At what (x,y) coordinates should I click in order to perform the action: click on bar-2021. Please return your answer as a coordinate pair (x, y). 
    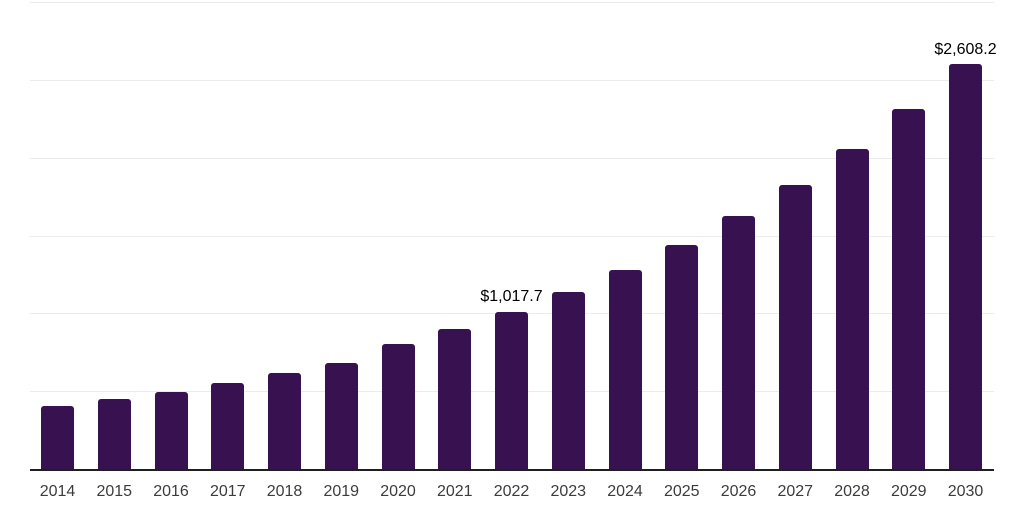
    Looking at the image, I should click on (455, 399).